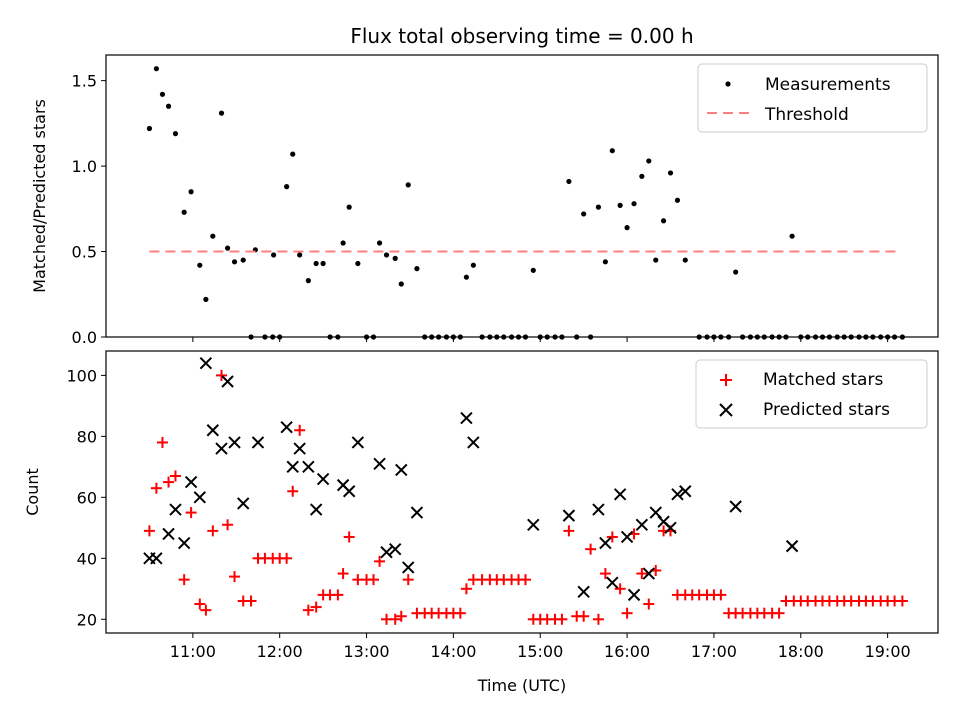  I want to click on bottom-y-tick-label: 100, so click(81, 375).